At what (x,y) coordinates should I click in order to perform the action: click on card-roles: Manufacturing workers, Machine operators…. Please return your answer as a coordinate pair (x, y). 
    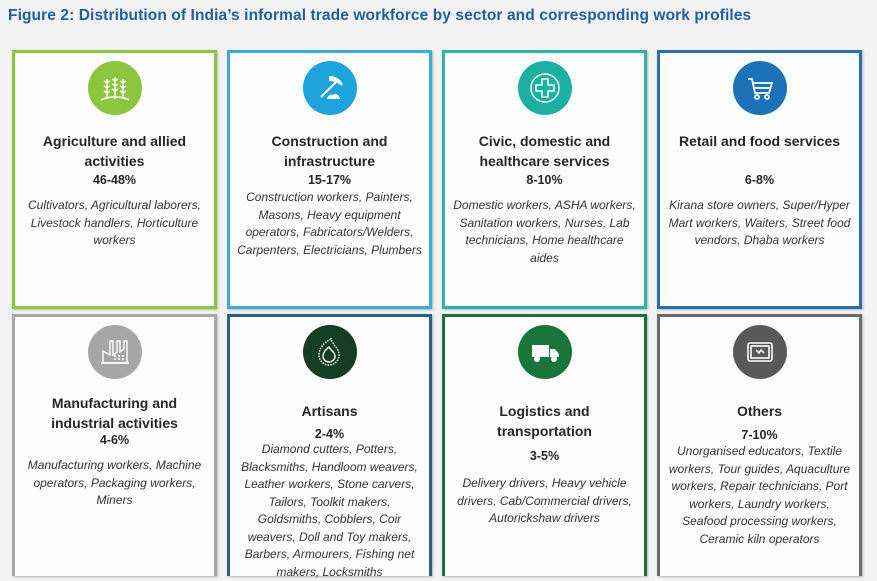
    Looking at the image, I should click on (114, 482).